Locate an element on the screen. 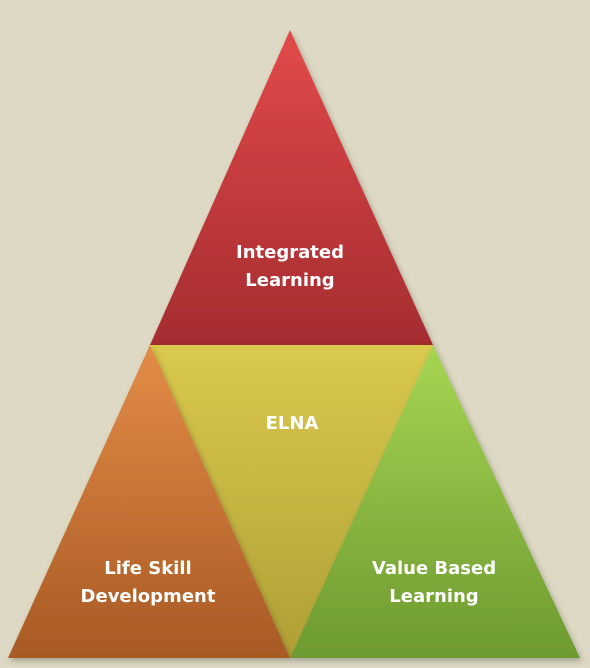  integrated-learning-label-line2: Learning is located at coordinates (289, 280).